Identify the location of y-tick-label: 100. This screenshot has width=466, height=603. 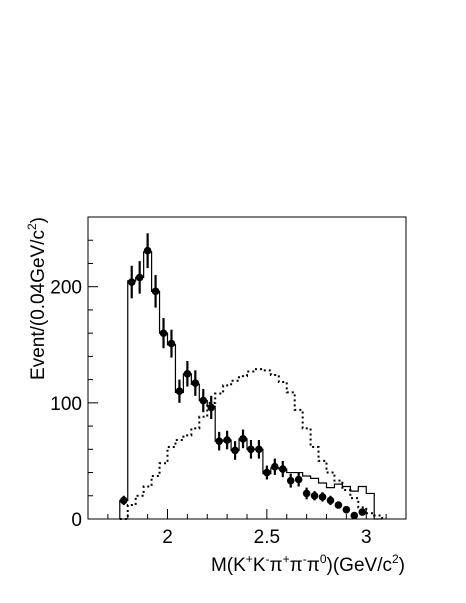
(66, 404).